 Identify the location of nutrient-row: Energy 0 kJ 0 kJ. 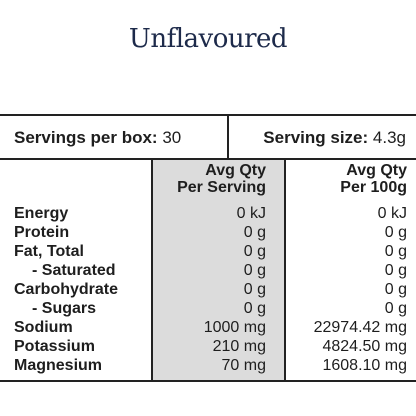
(208, 213).